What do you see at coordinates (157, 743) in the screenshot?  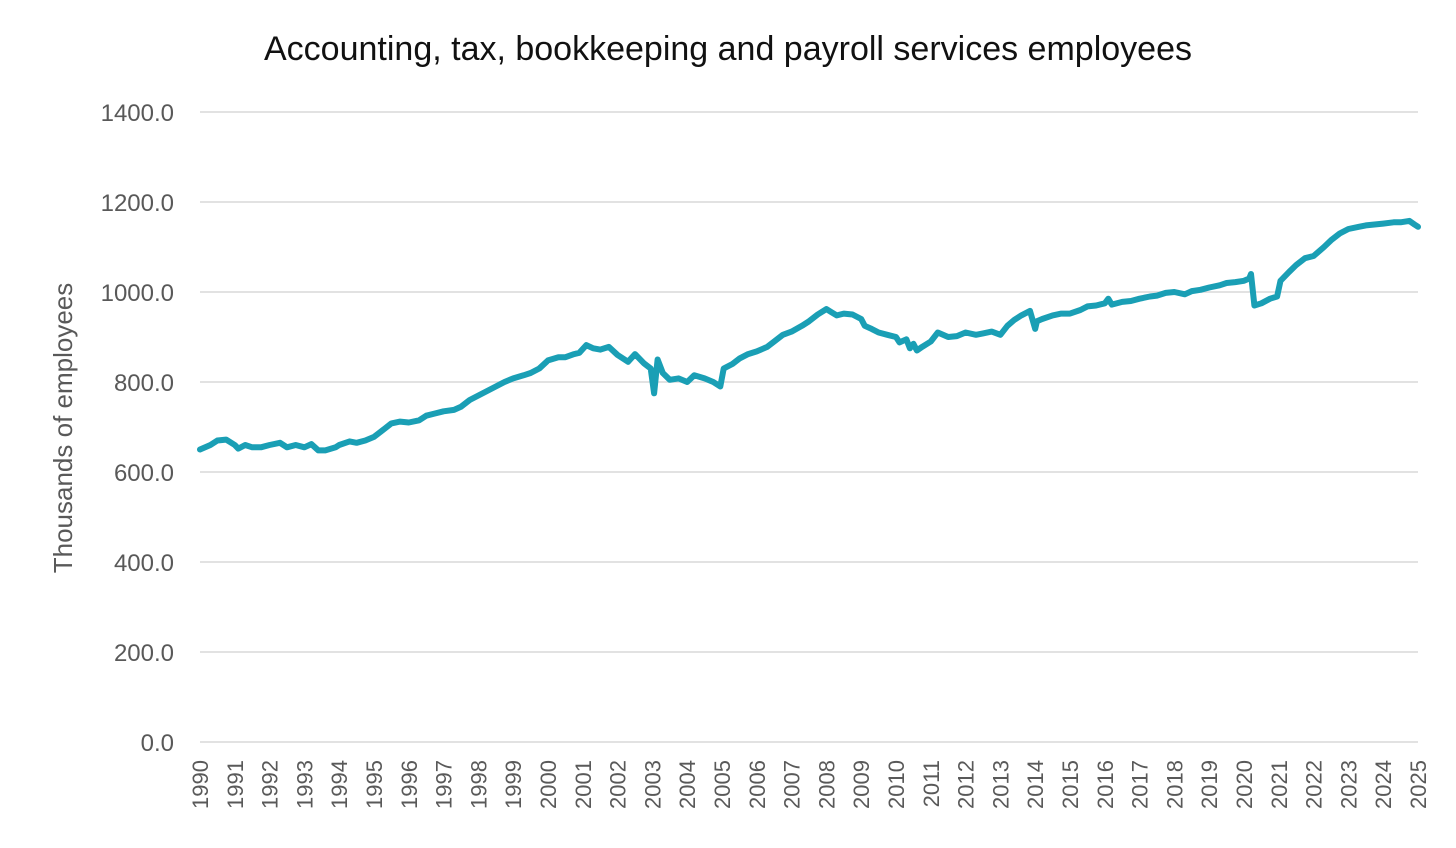 I see `y-tick-label: 0.0` at bounding box center [157, 743].